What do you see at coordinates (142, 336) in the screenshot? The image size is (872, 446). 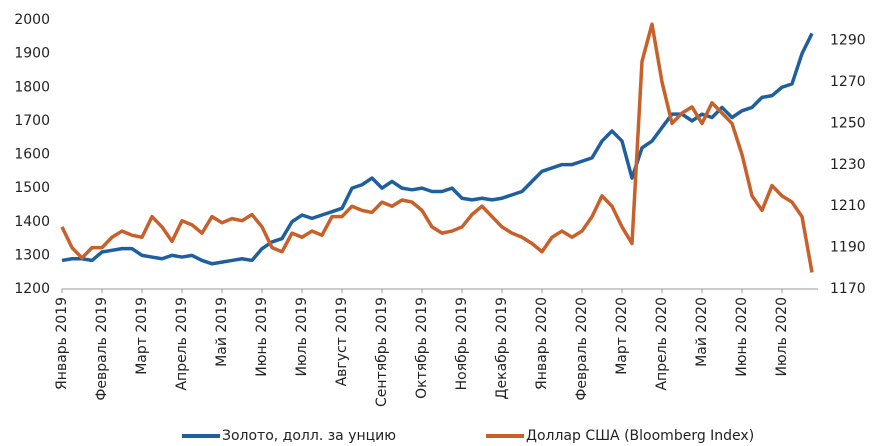 I see `x-tick-label: Март 2019` at bounding box center [142, 336].